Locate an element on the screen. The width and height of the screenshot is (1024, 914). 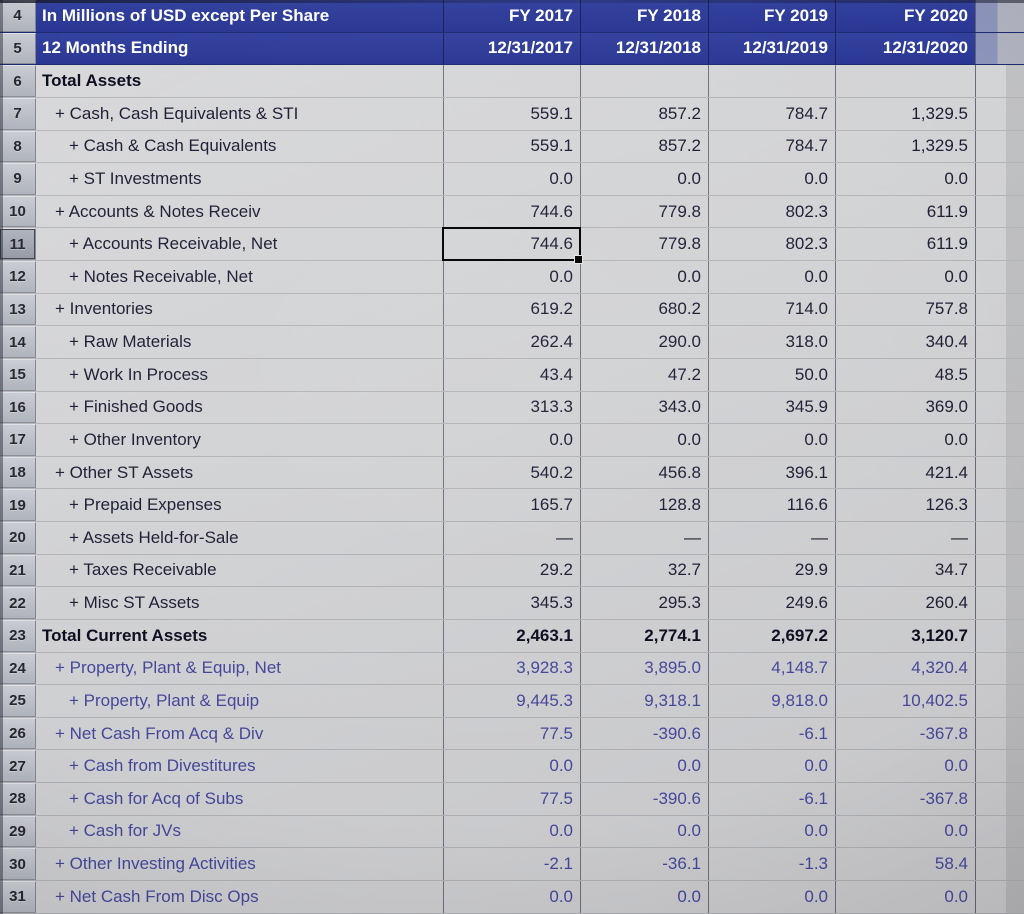
row-label: + Notes Receivable, Net is located at coordinates (161, 276).